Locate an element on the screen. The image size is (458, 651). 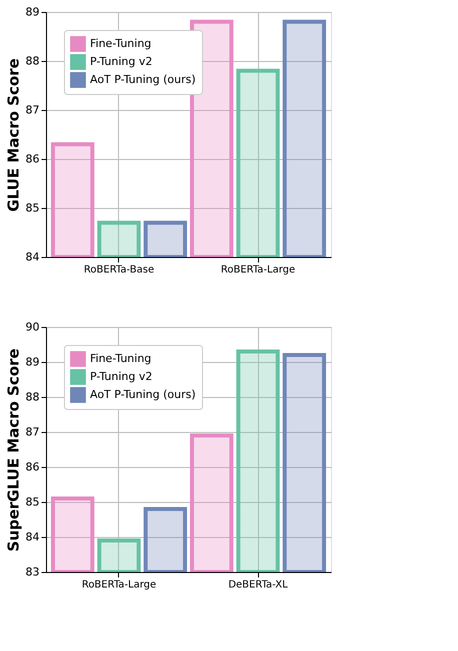
y-tick-label: 83 is located at coordinates (33, 572).